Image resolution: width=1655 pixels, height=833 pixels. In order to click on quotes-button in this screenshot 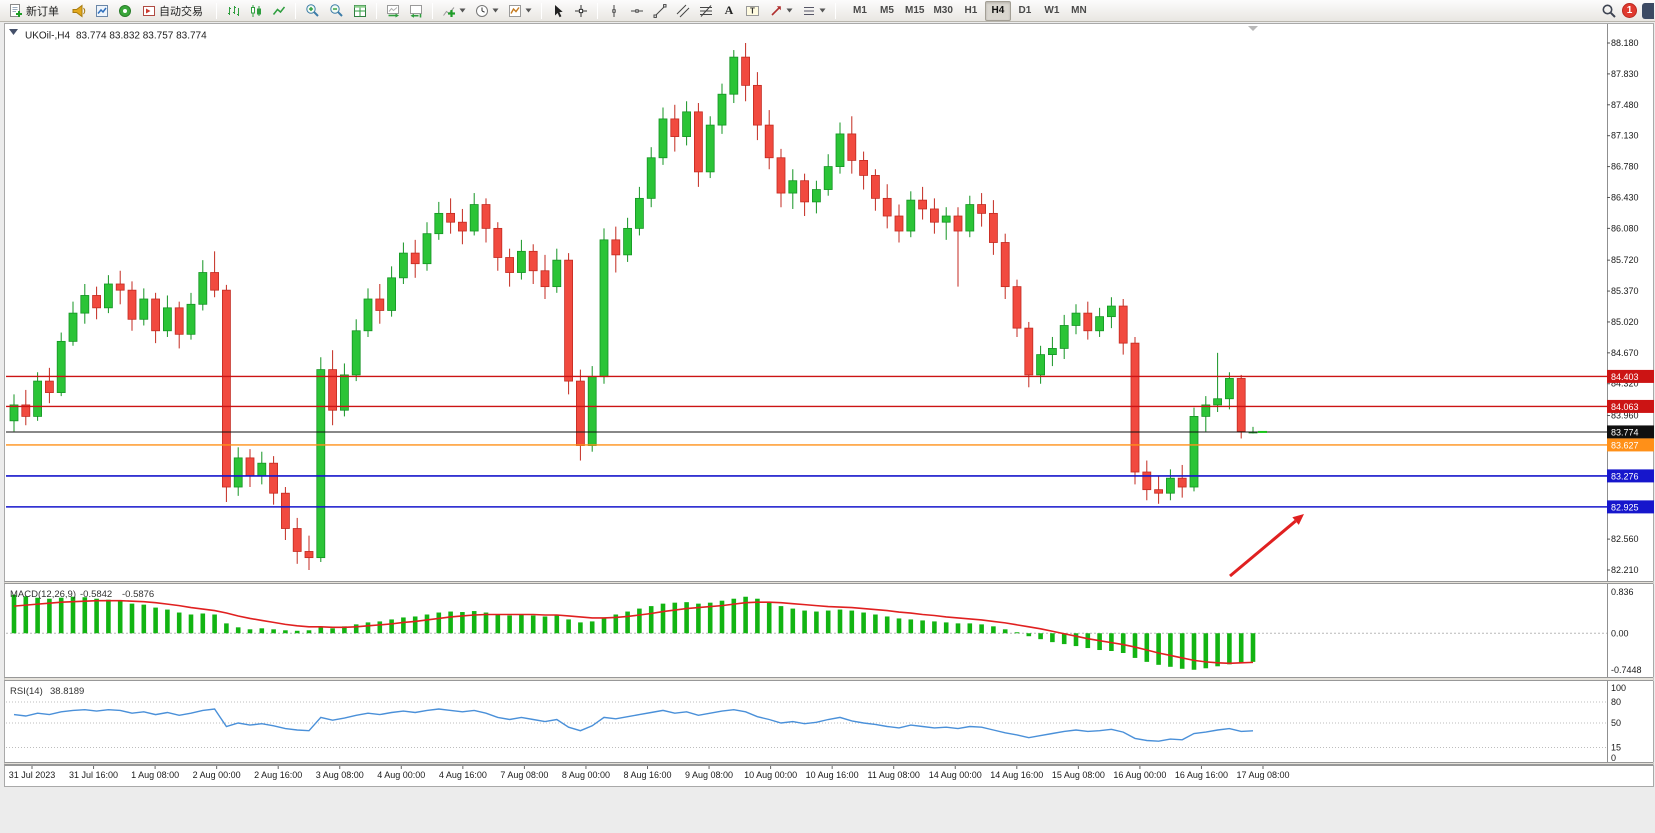, I will do `click(102, 11)`.